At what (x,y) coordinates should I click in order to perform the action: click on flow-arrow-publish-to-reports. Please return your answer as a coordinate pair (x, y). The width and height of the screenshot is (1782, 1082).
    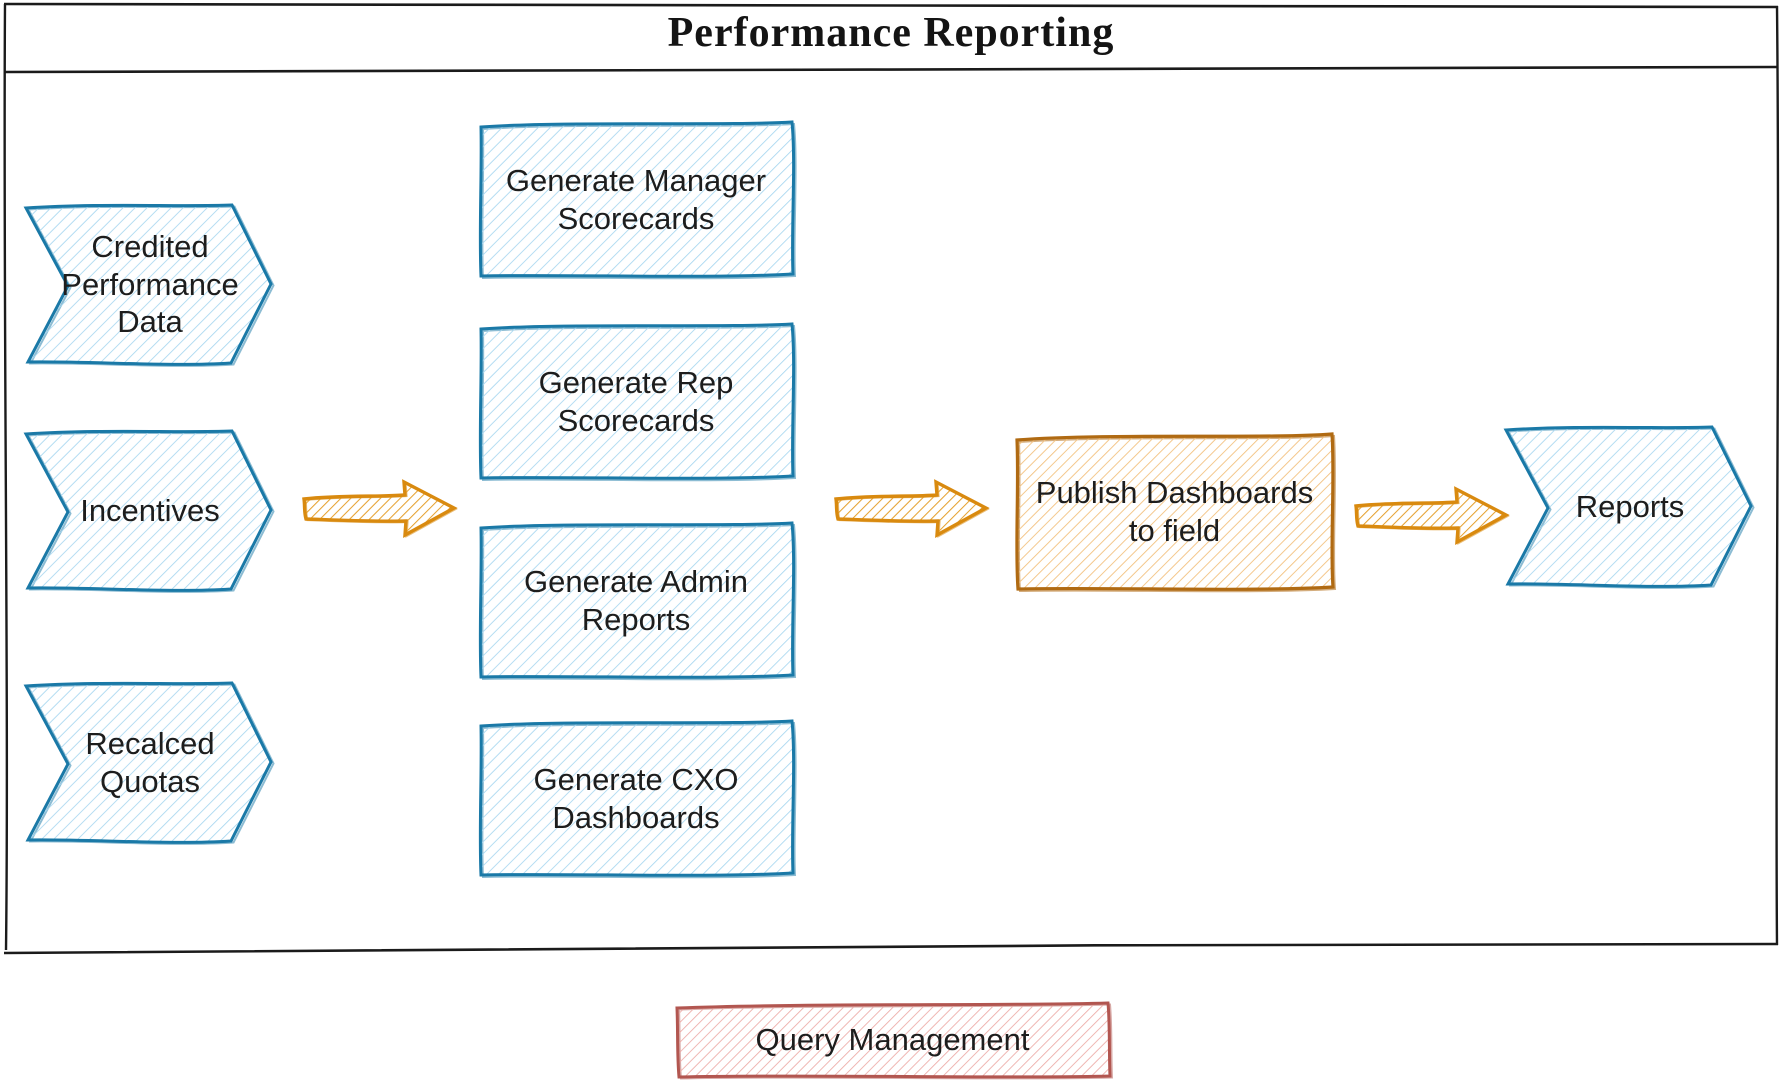
    Looking at the image, I should click on (1432, 516).